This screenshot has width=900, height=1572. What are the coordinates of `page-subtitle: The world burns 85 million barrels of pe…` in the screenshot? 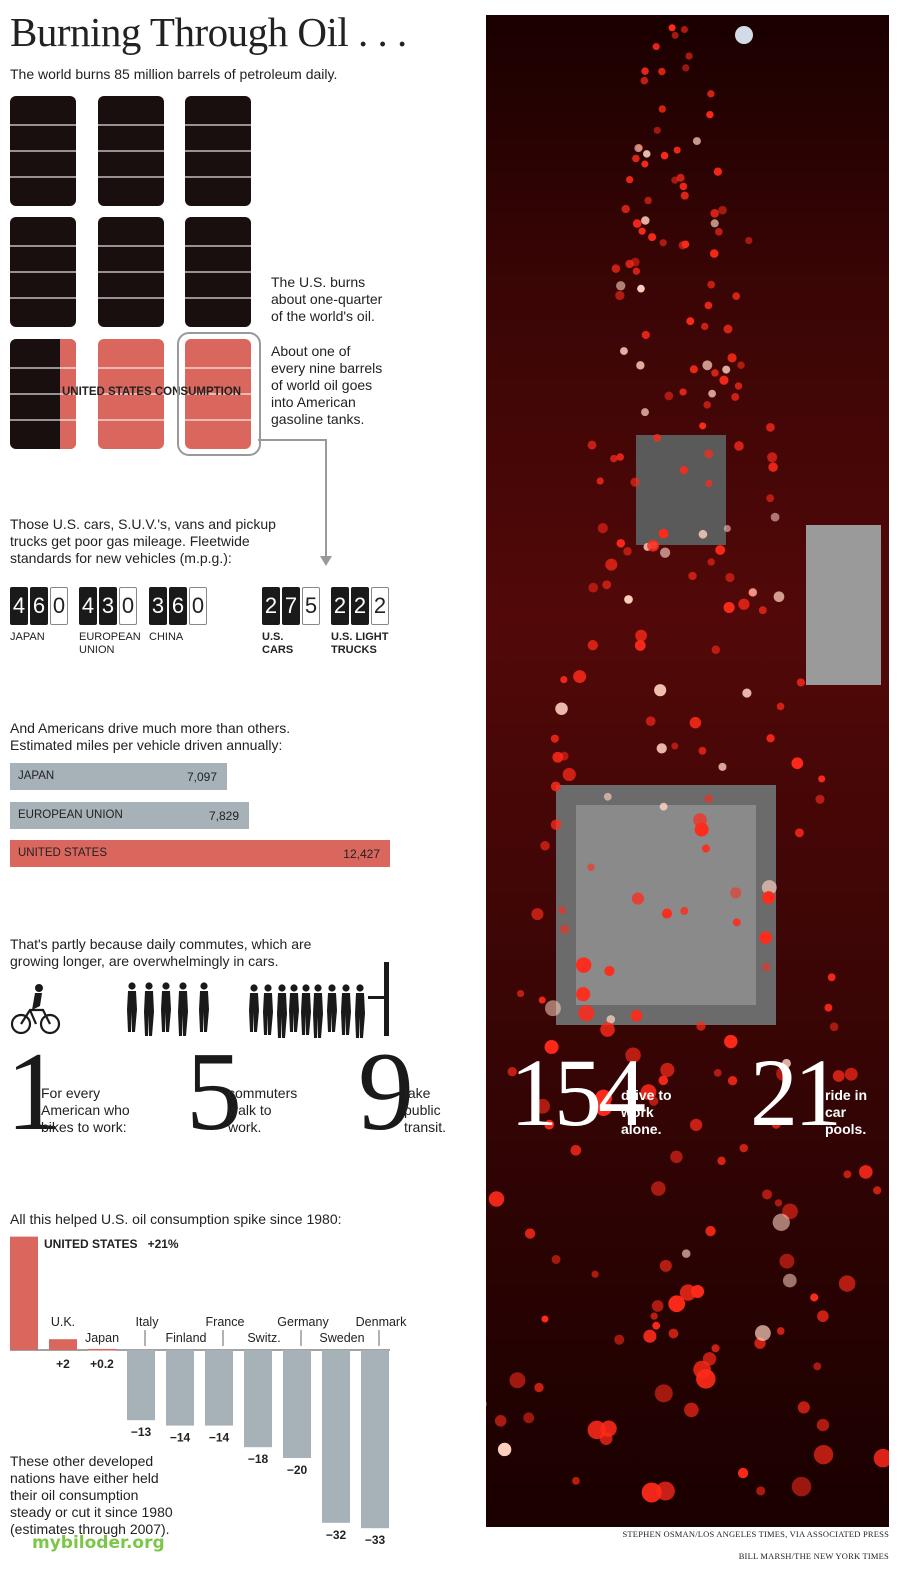 It's located at (174, 74).